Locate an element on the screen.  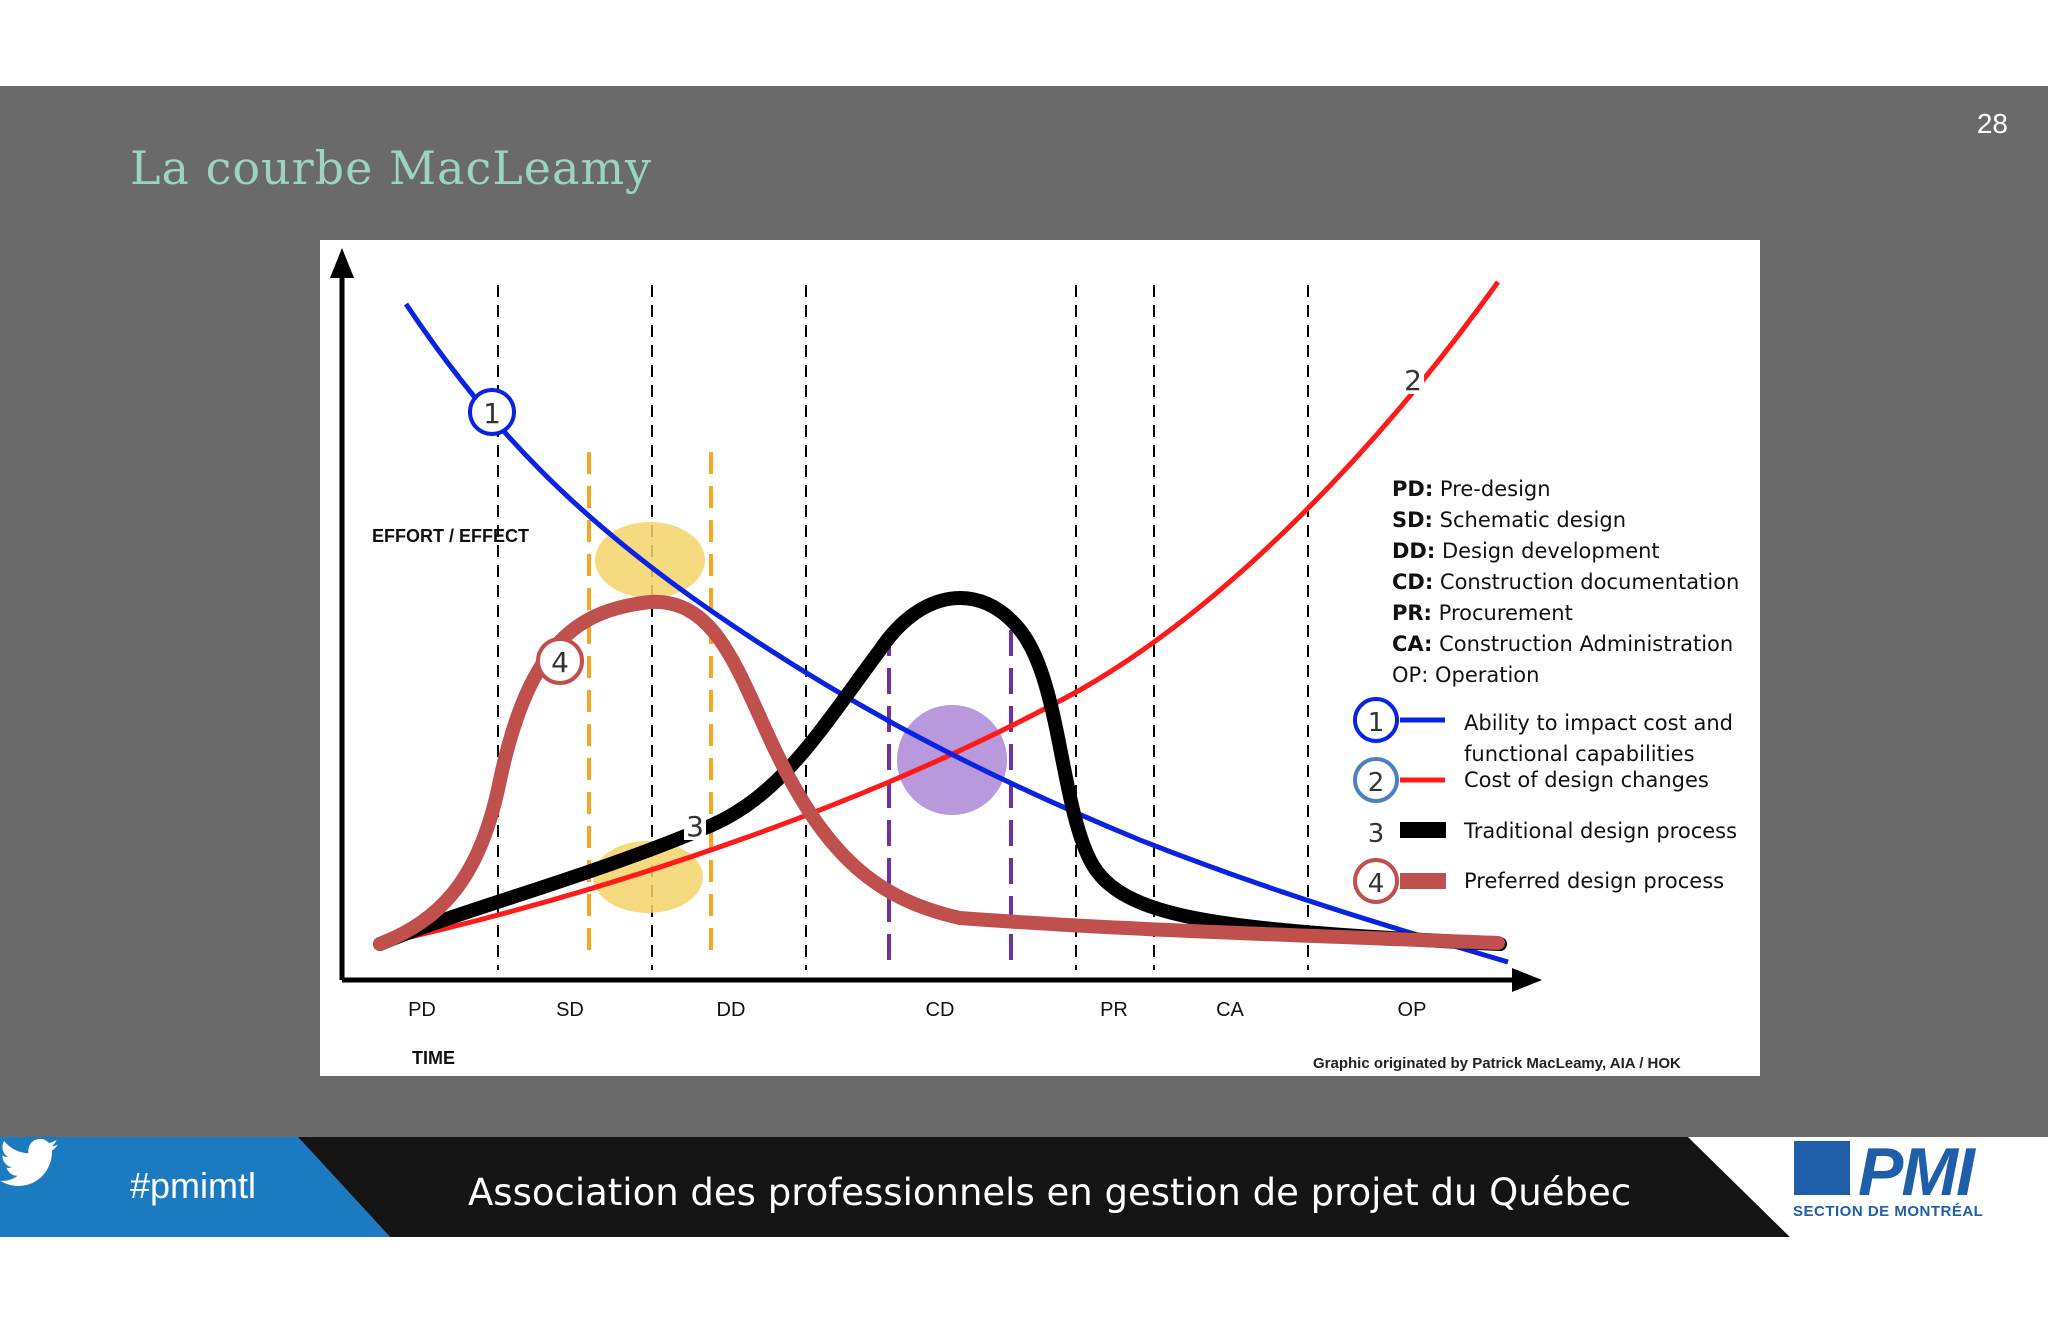
glossary-item: CA: Construction Administration is located at coordinates (1562, 644).